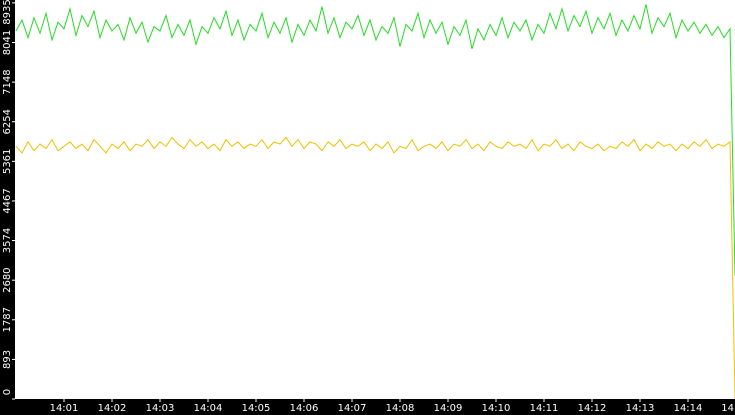 Image resolution: width=735 pixels, height=415 pixels. What do you see at coordinates (7, 12) in the screenshot?
I see `y-tick-label: 8935` at bounding box center [7, 12].